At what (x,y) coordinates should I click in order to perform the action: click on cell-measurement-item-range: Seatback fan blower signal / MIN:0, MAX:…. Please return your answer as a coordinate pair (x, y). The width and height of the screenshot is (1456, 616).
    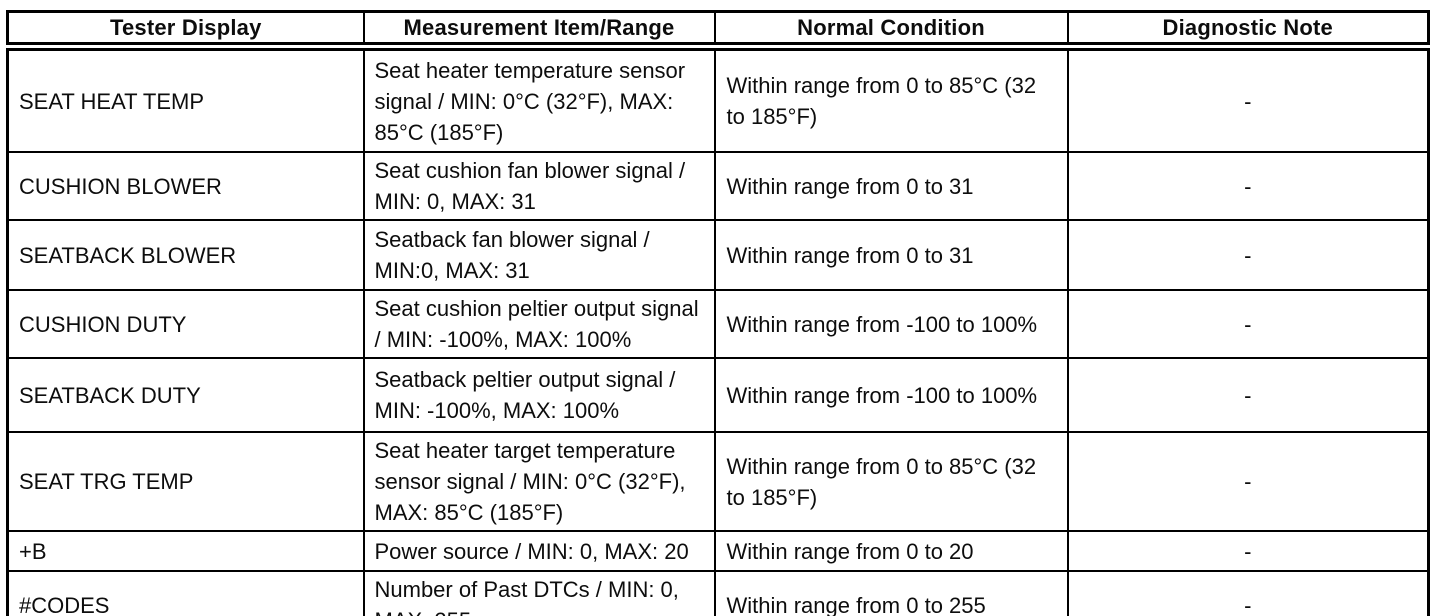
    Looking at the image, I should click on (539, 255).